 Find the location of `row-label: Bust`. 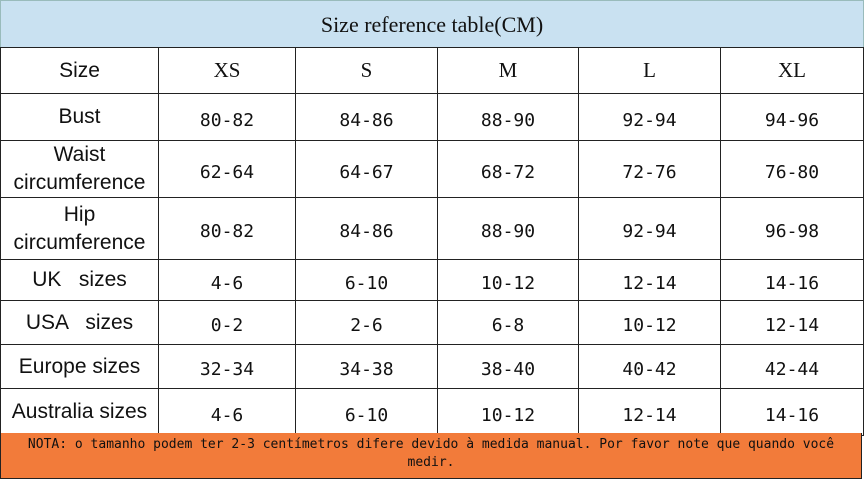

row-label: Bust is located at coordinates (79, 117).